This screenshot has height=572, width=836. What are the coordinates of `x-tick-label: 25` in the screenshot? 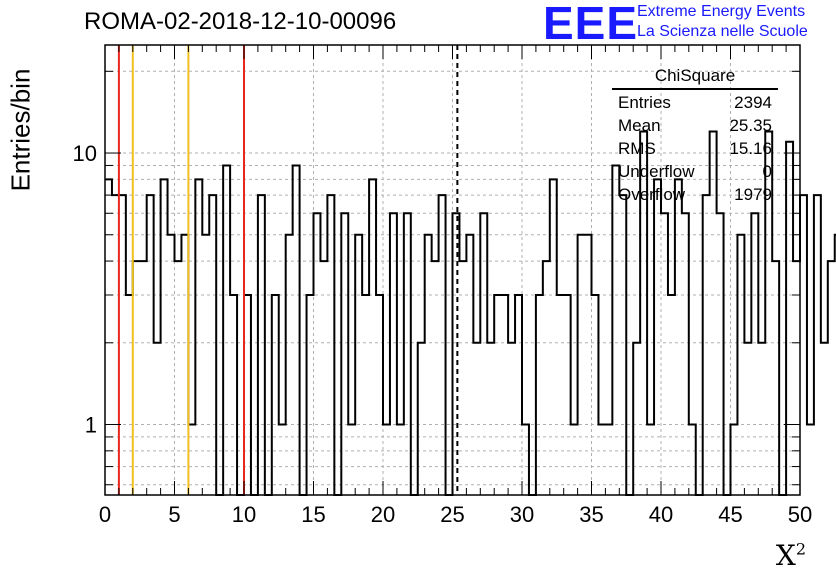 It's located at (452, 514).